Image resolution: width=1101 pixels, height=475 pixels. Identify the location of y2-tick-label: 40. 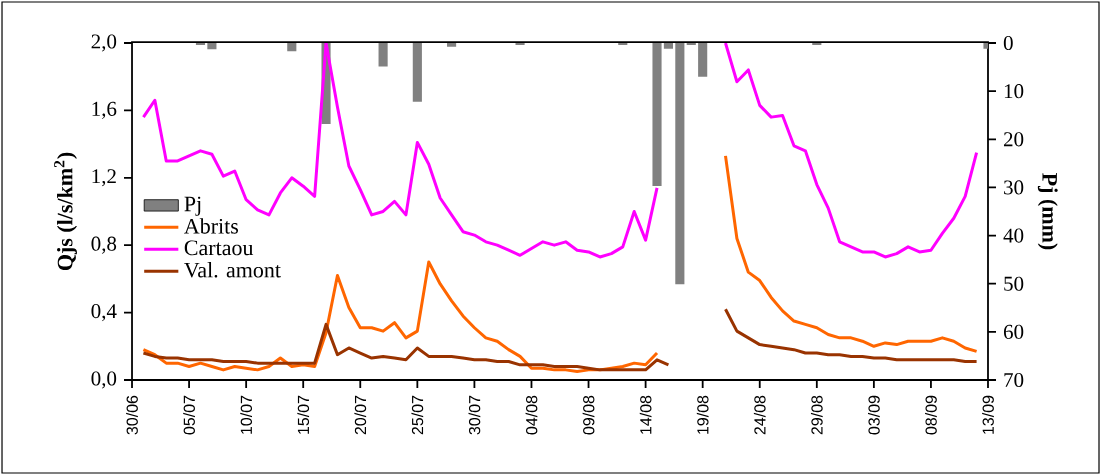
(1013, 235).